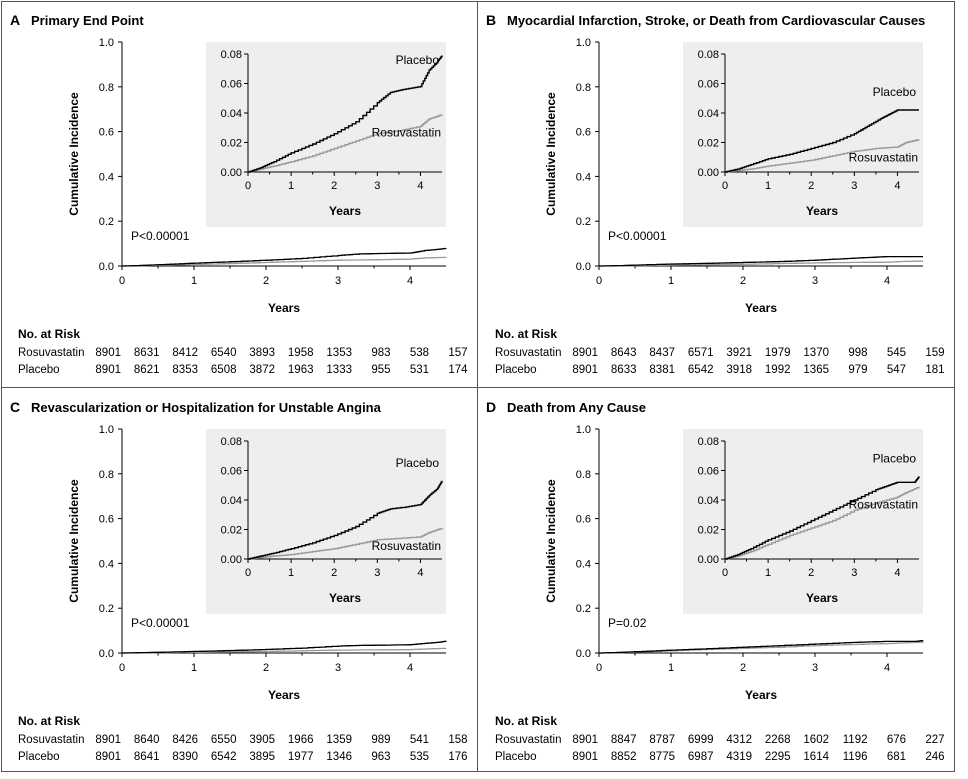  Describe the element at coordinates (420, 573) in the screenshot. I see `inset-x-tick-label: 4` at that location.